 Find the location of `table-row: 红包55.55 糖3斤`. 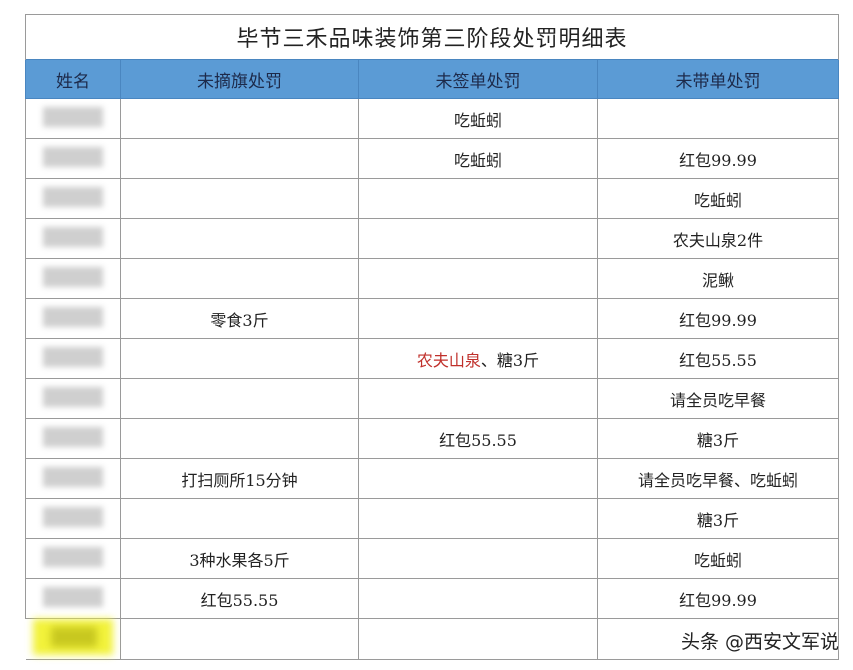

table-row: 红包55.55 糖3斤 is located at coordinates (432, 438).